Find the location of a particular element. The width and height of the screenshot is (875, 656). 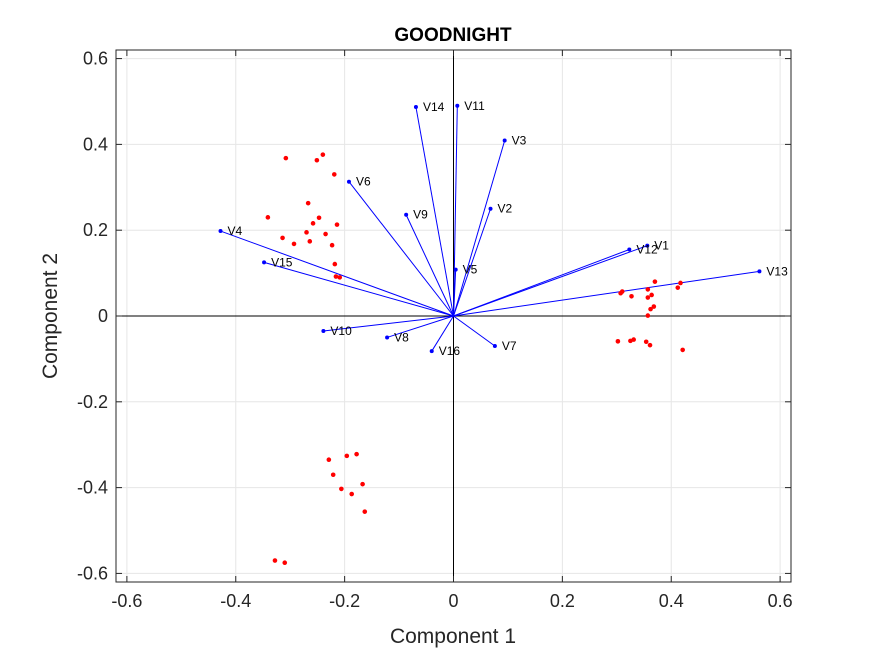

vector-label-v2: V2 is located at coordinates (505, 209).